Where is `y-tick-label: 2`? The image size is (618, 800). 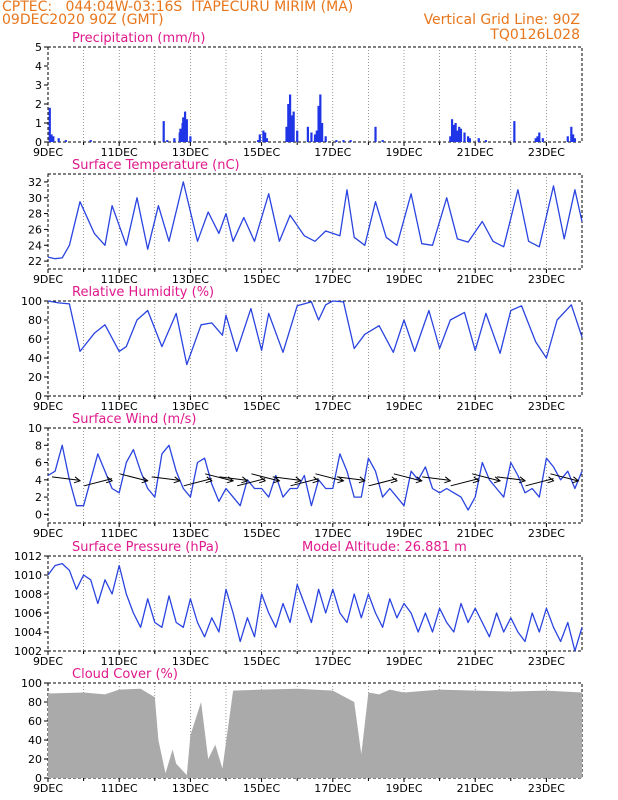
y-tick-label: 2 is located at coordinates (38, 104).